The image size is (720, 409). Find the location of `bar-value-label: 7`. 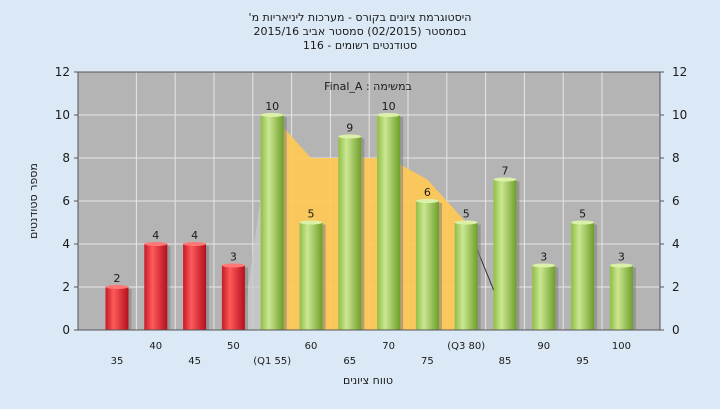

bar-value-label: 7 is located at coordinates (505, 171).